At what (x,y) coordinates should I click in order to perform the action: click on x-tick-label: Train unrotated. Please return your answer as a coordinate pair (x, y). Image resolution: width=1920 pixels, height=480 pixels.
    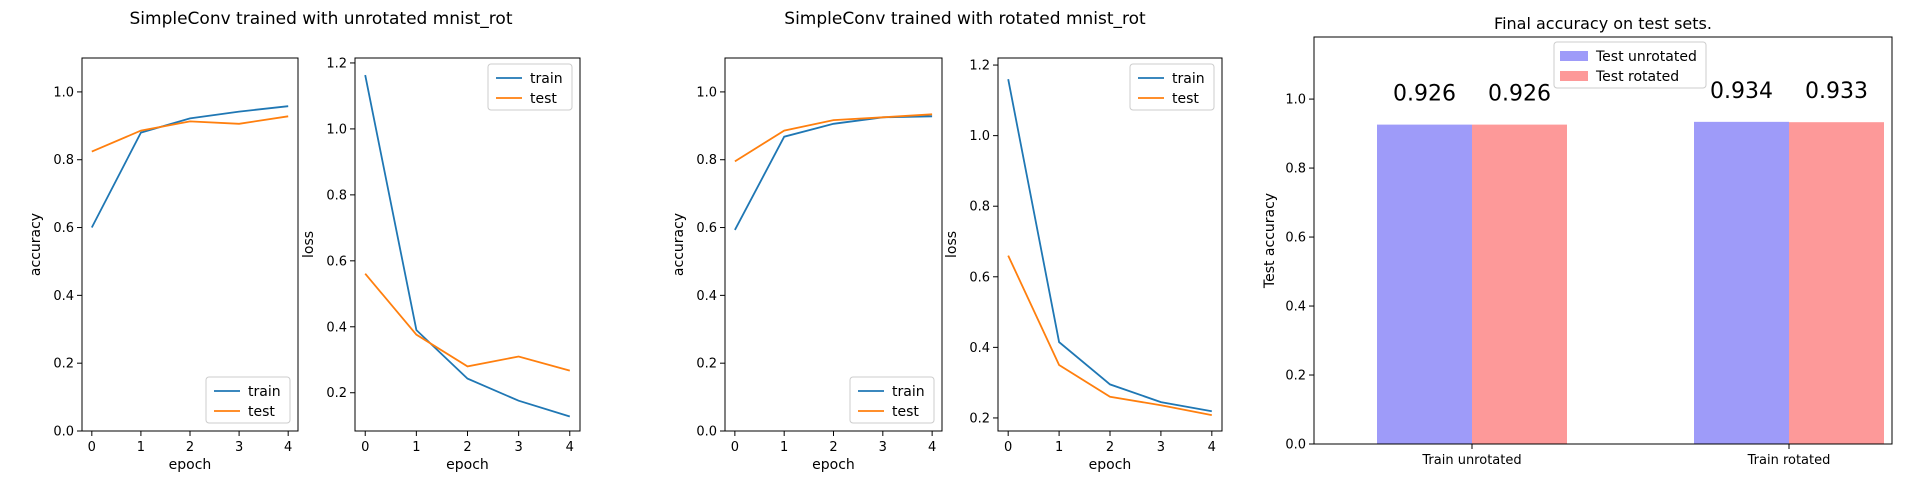
    Looking at the image, I should click on (1471, 460).